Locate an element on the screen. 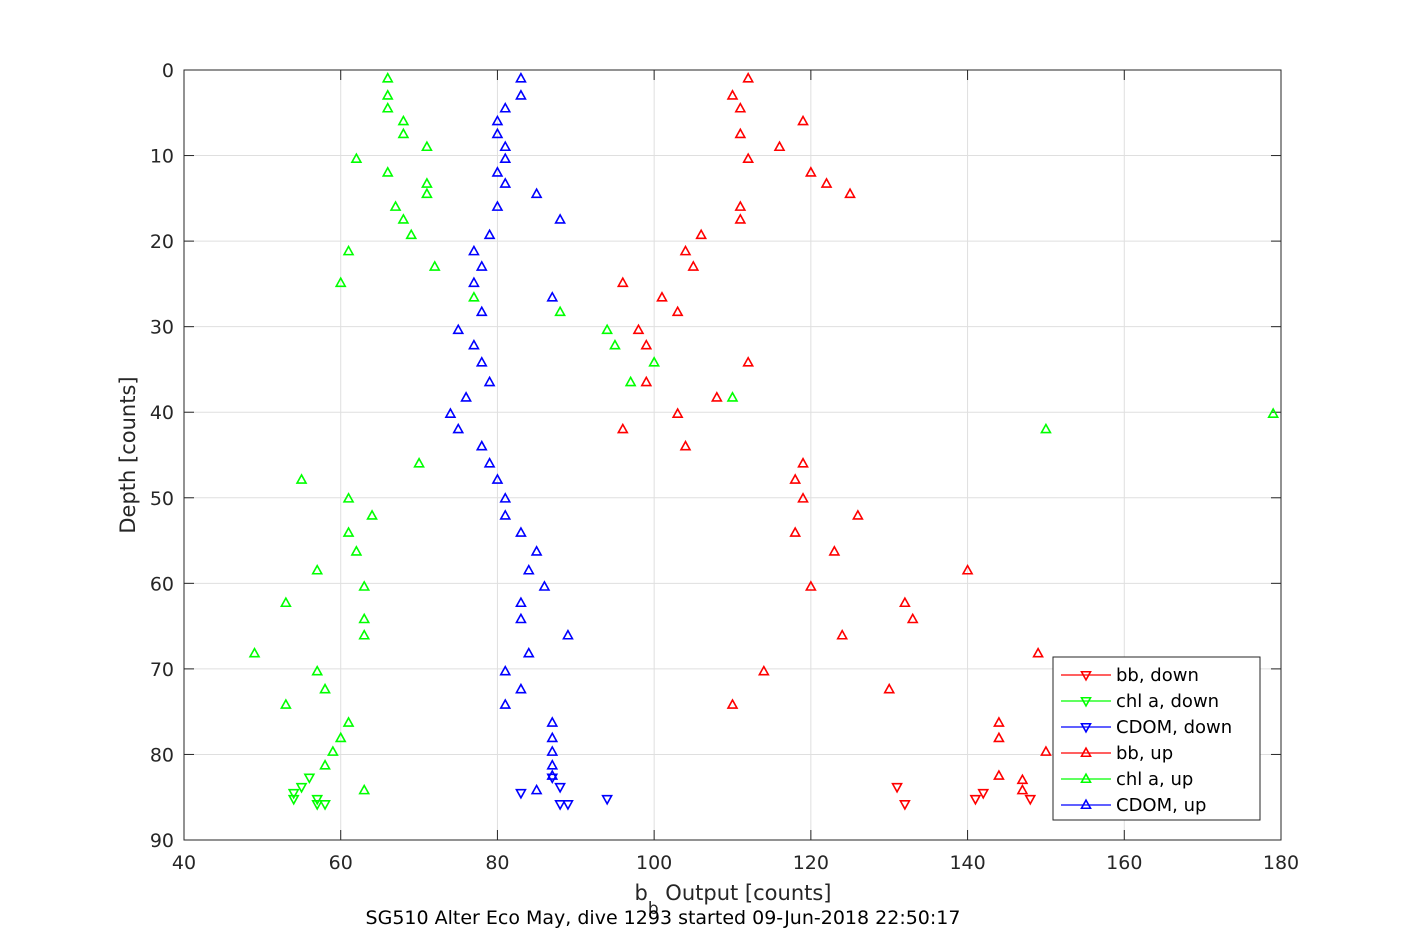 The image size is (1417, 945). x-tick-label: 40 is located at coordinates (184, 863).